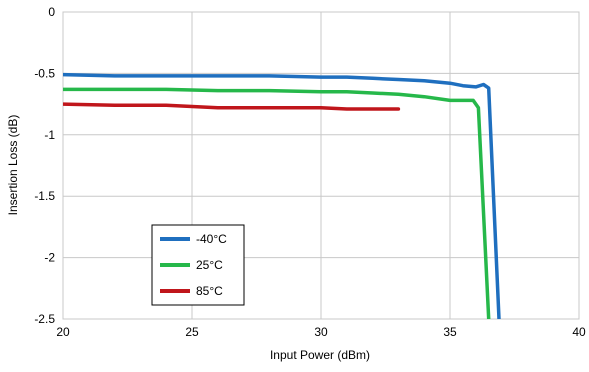  I want to click on x-tick-label: 35, so click(450, 332).